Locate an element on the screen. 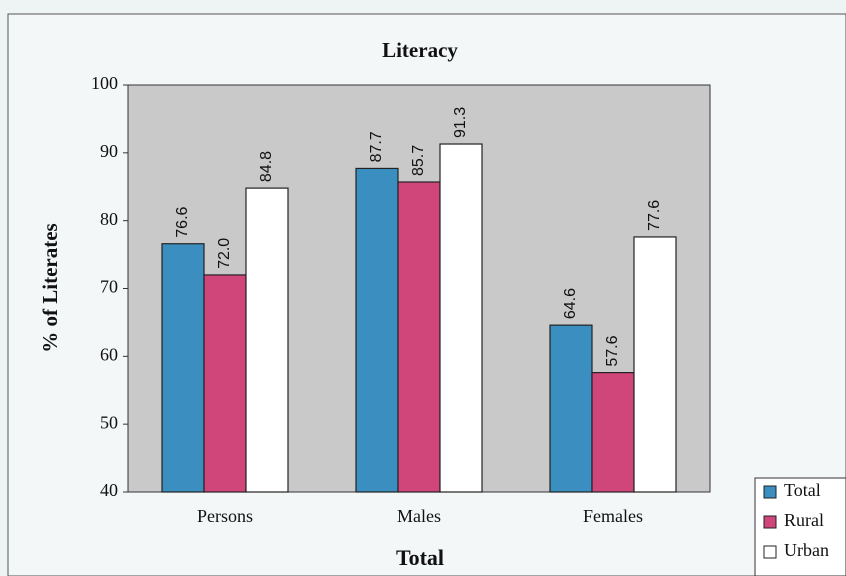  y-tick-label: 70 is located at coordinates (109, 287).